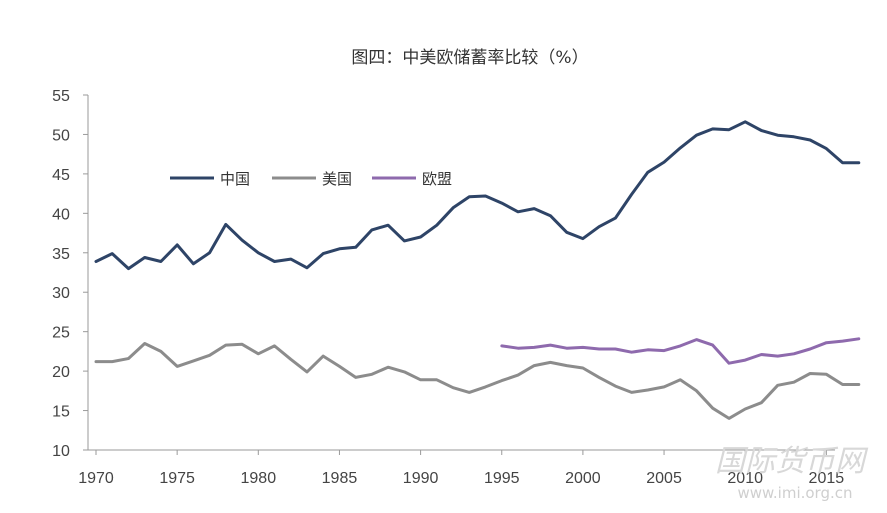  I want to click on x-tick-label: 1980, so click(259, 478).